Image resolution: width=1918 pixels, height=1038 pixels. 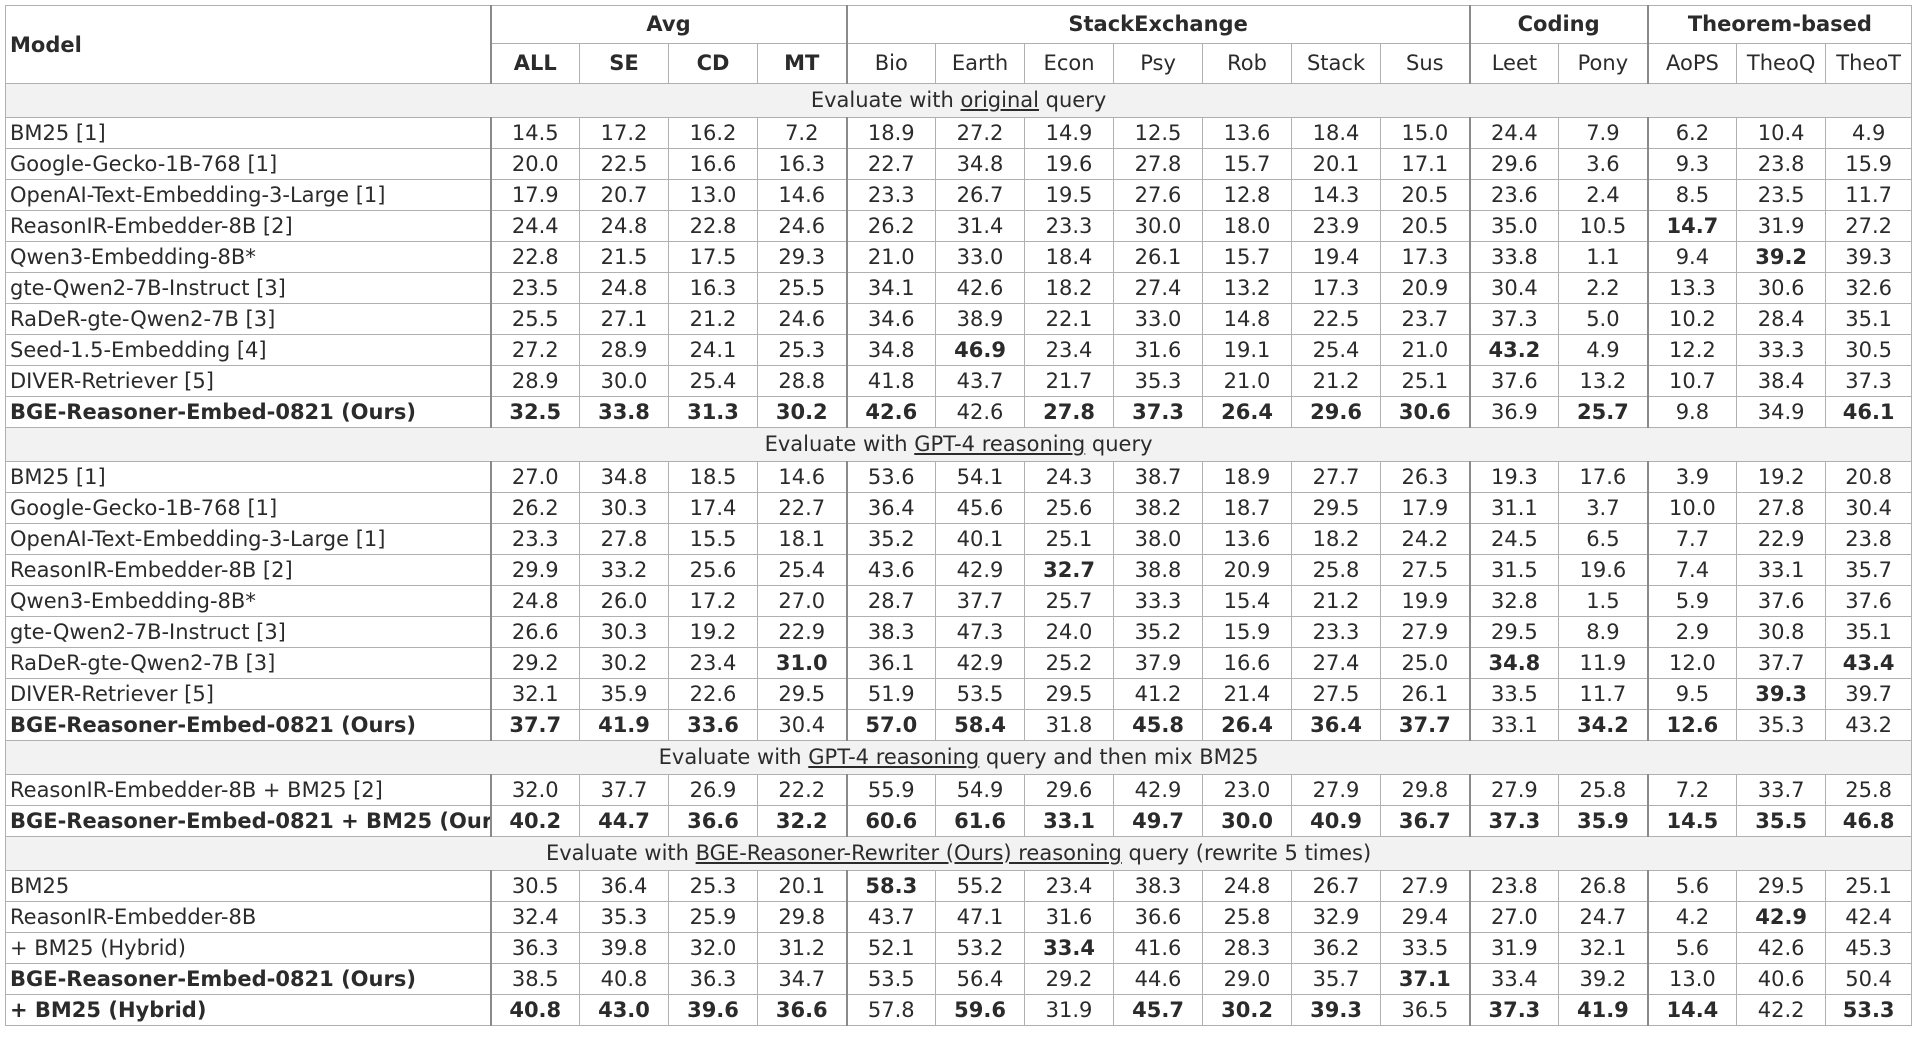 I want to click on score-cell: 41.9, so click(x=1603, y=1010).